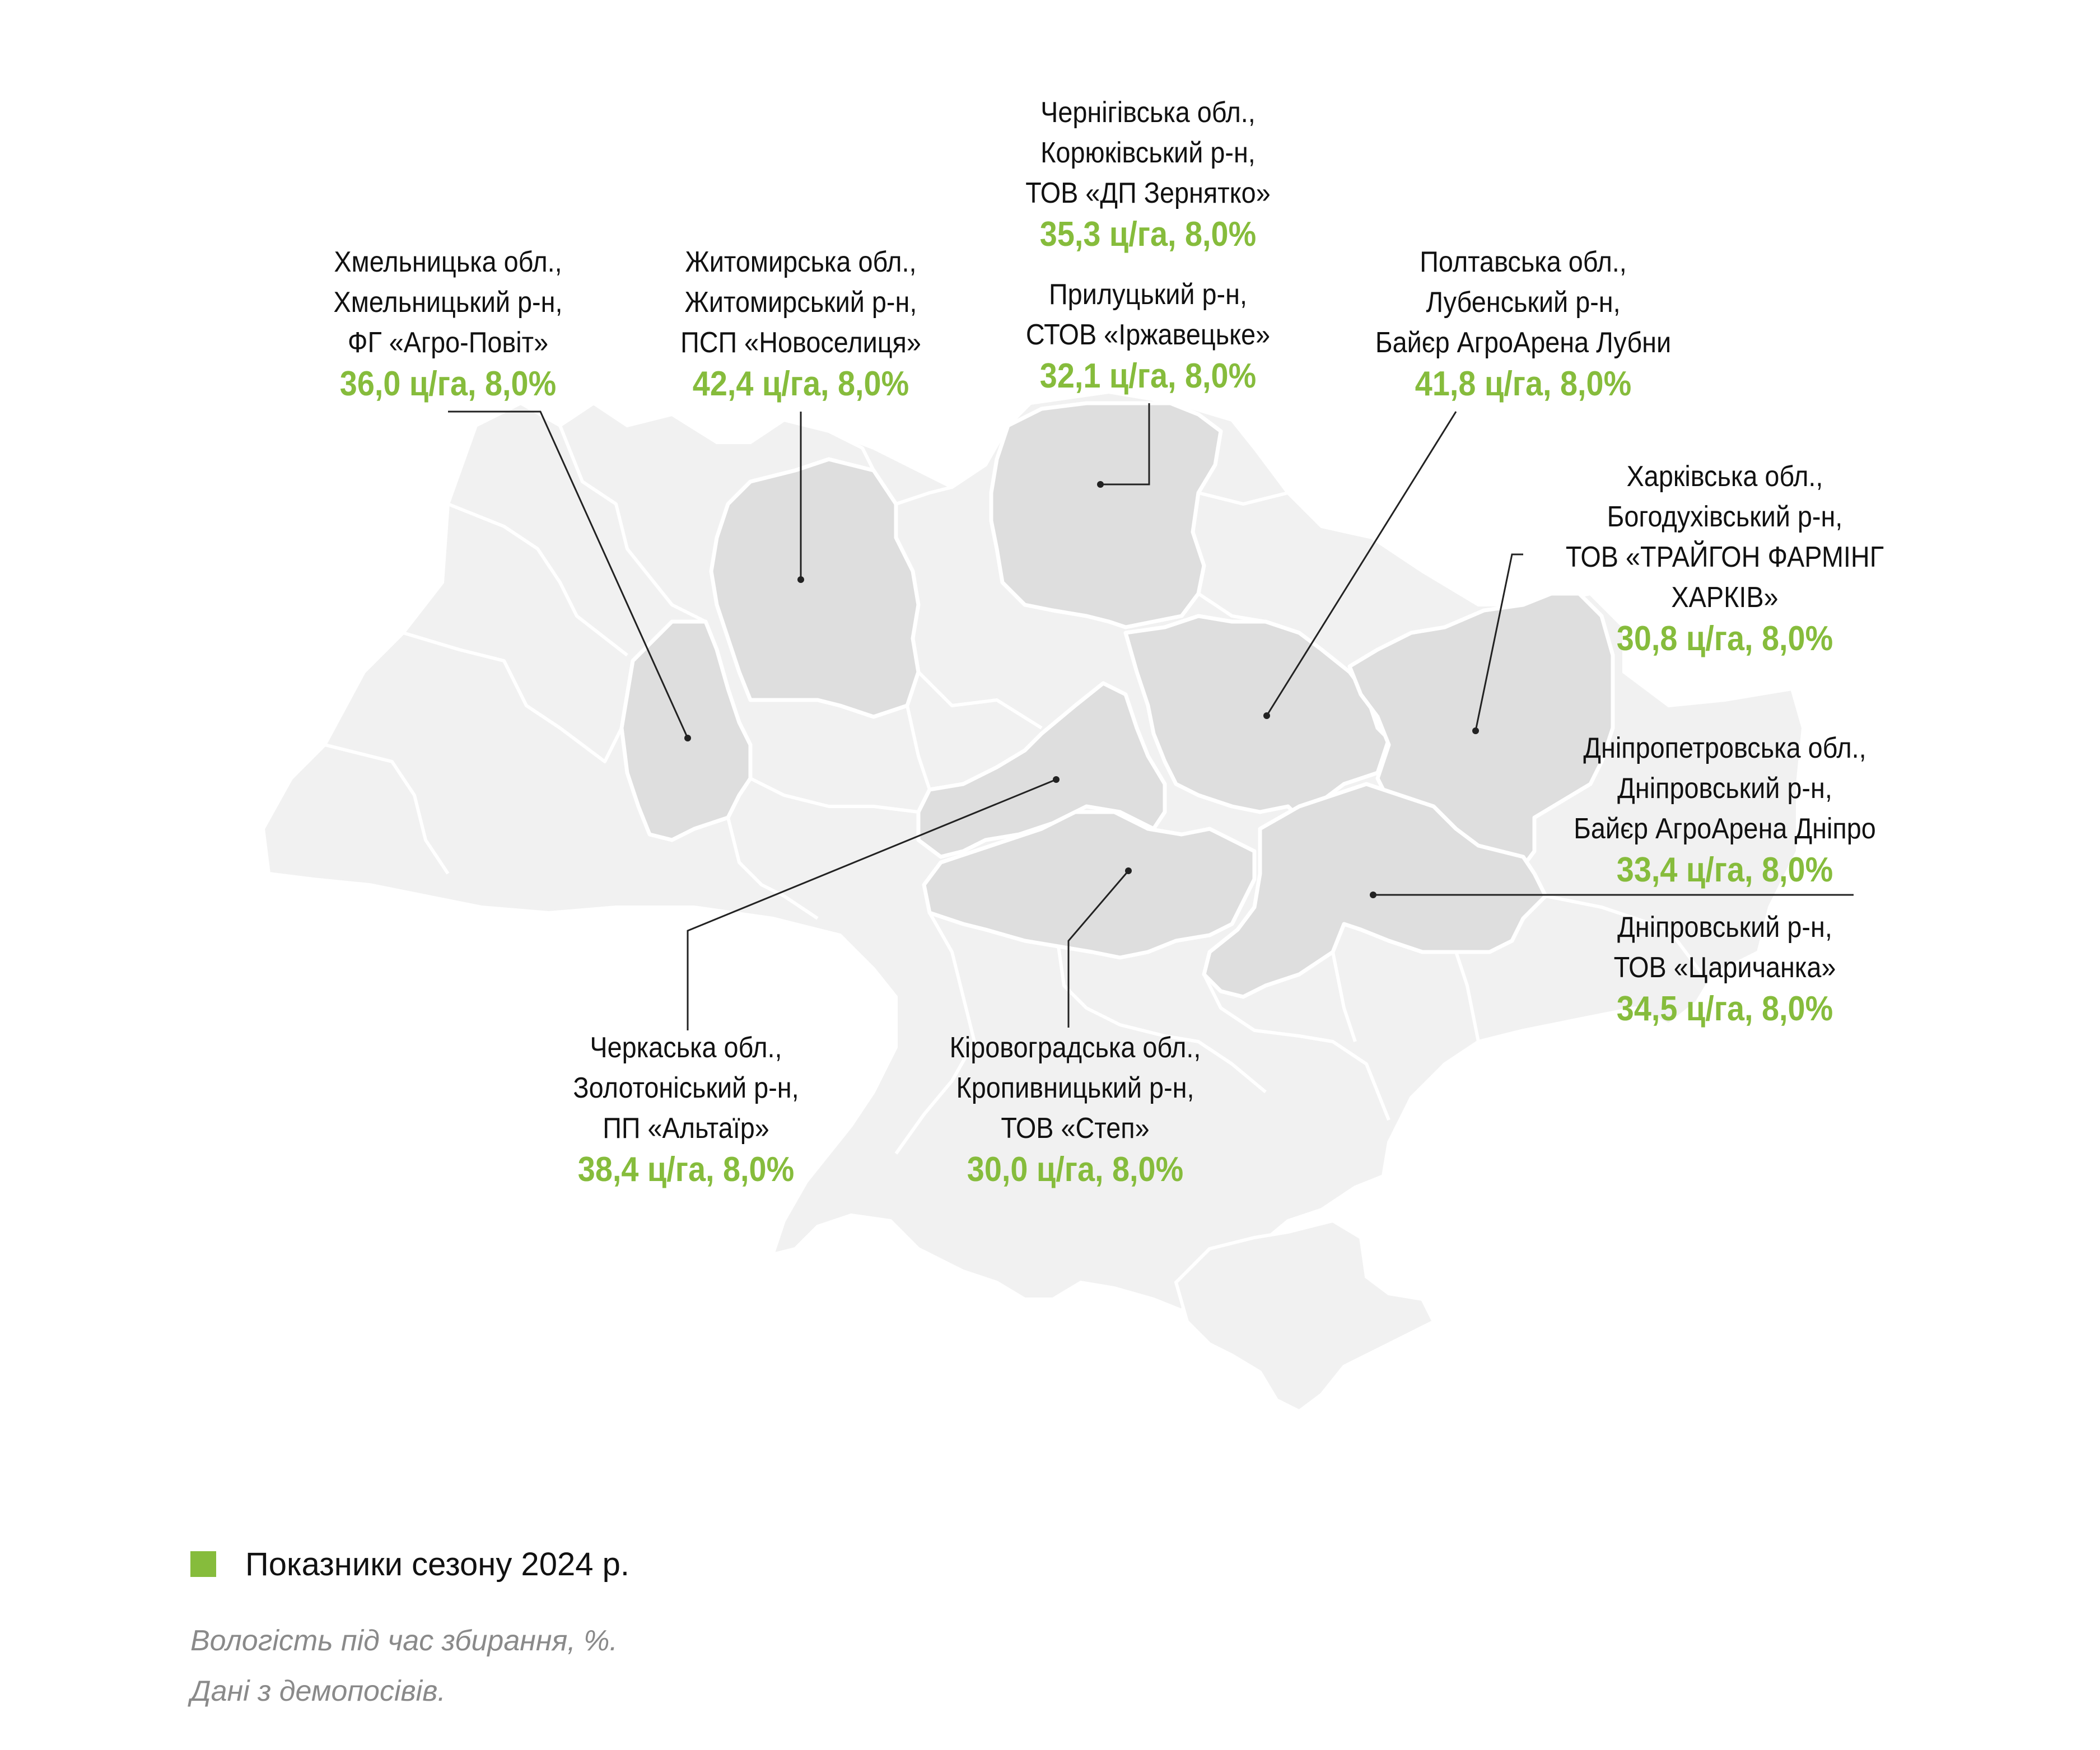 This screenshot has height=1750, width=2100. What do you see at coordinates (1523, 262) in the screenshot?
I see `annotation-line: Полтавська обл.,` at bounding box center [1523, 262].